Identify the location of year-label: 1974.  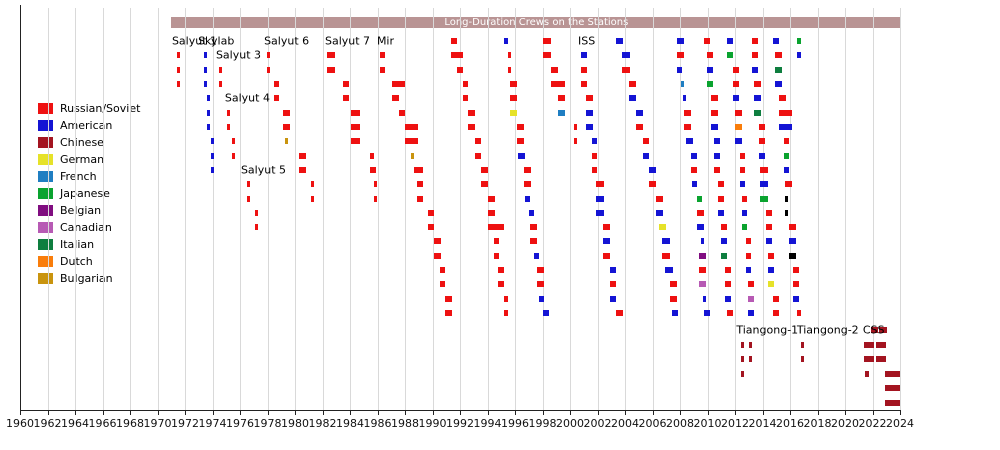
(212, 423).